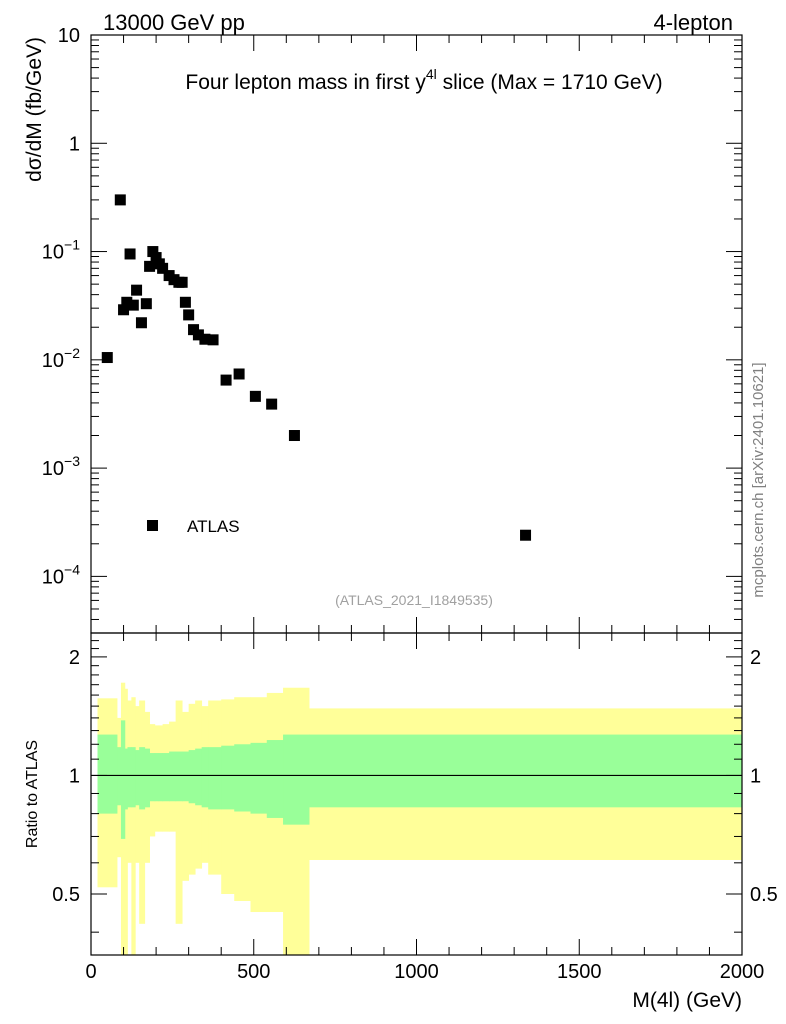 Image resolution: width=786 pixels, height=1024 pixels. Describe the element at coordinates (414, 600) in the screenshot. I see `analysis-watermark: (ATLAS_2021_I1849535)` at that location.